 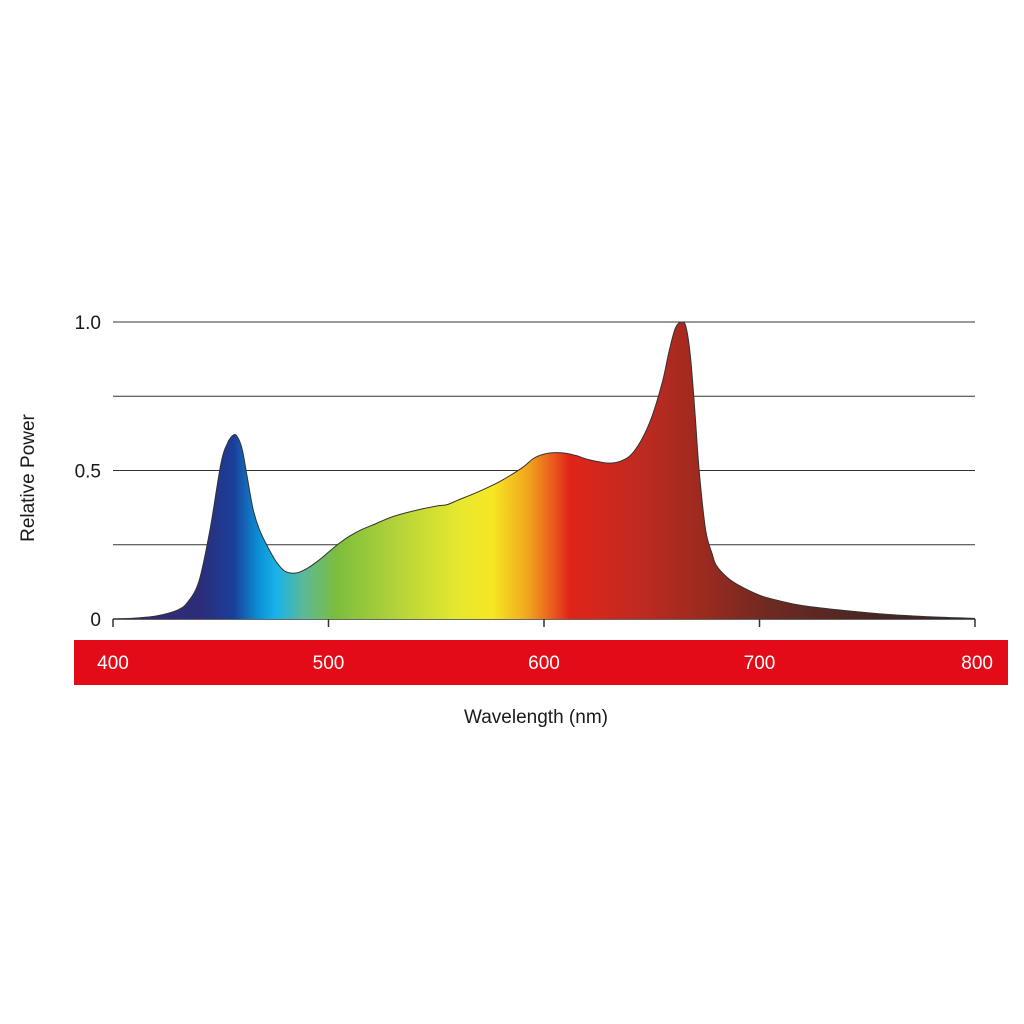 I want to click on x-tick-label: 700, so click(x=760, y=663).